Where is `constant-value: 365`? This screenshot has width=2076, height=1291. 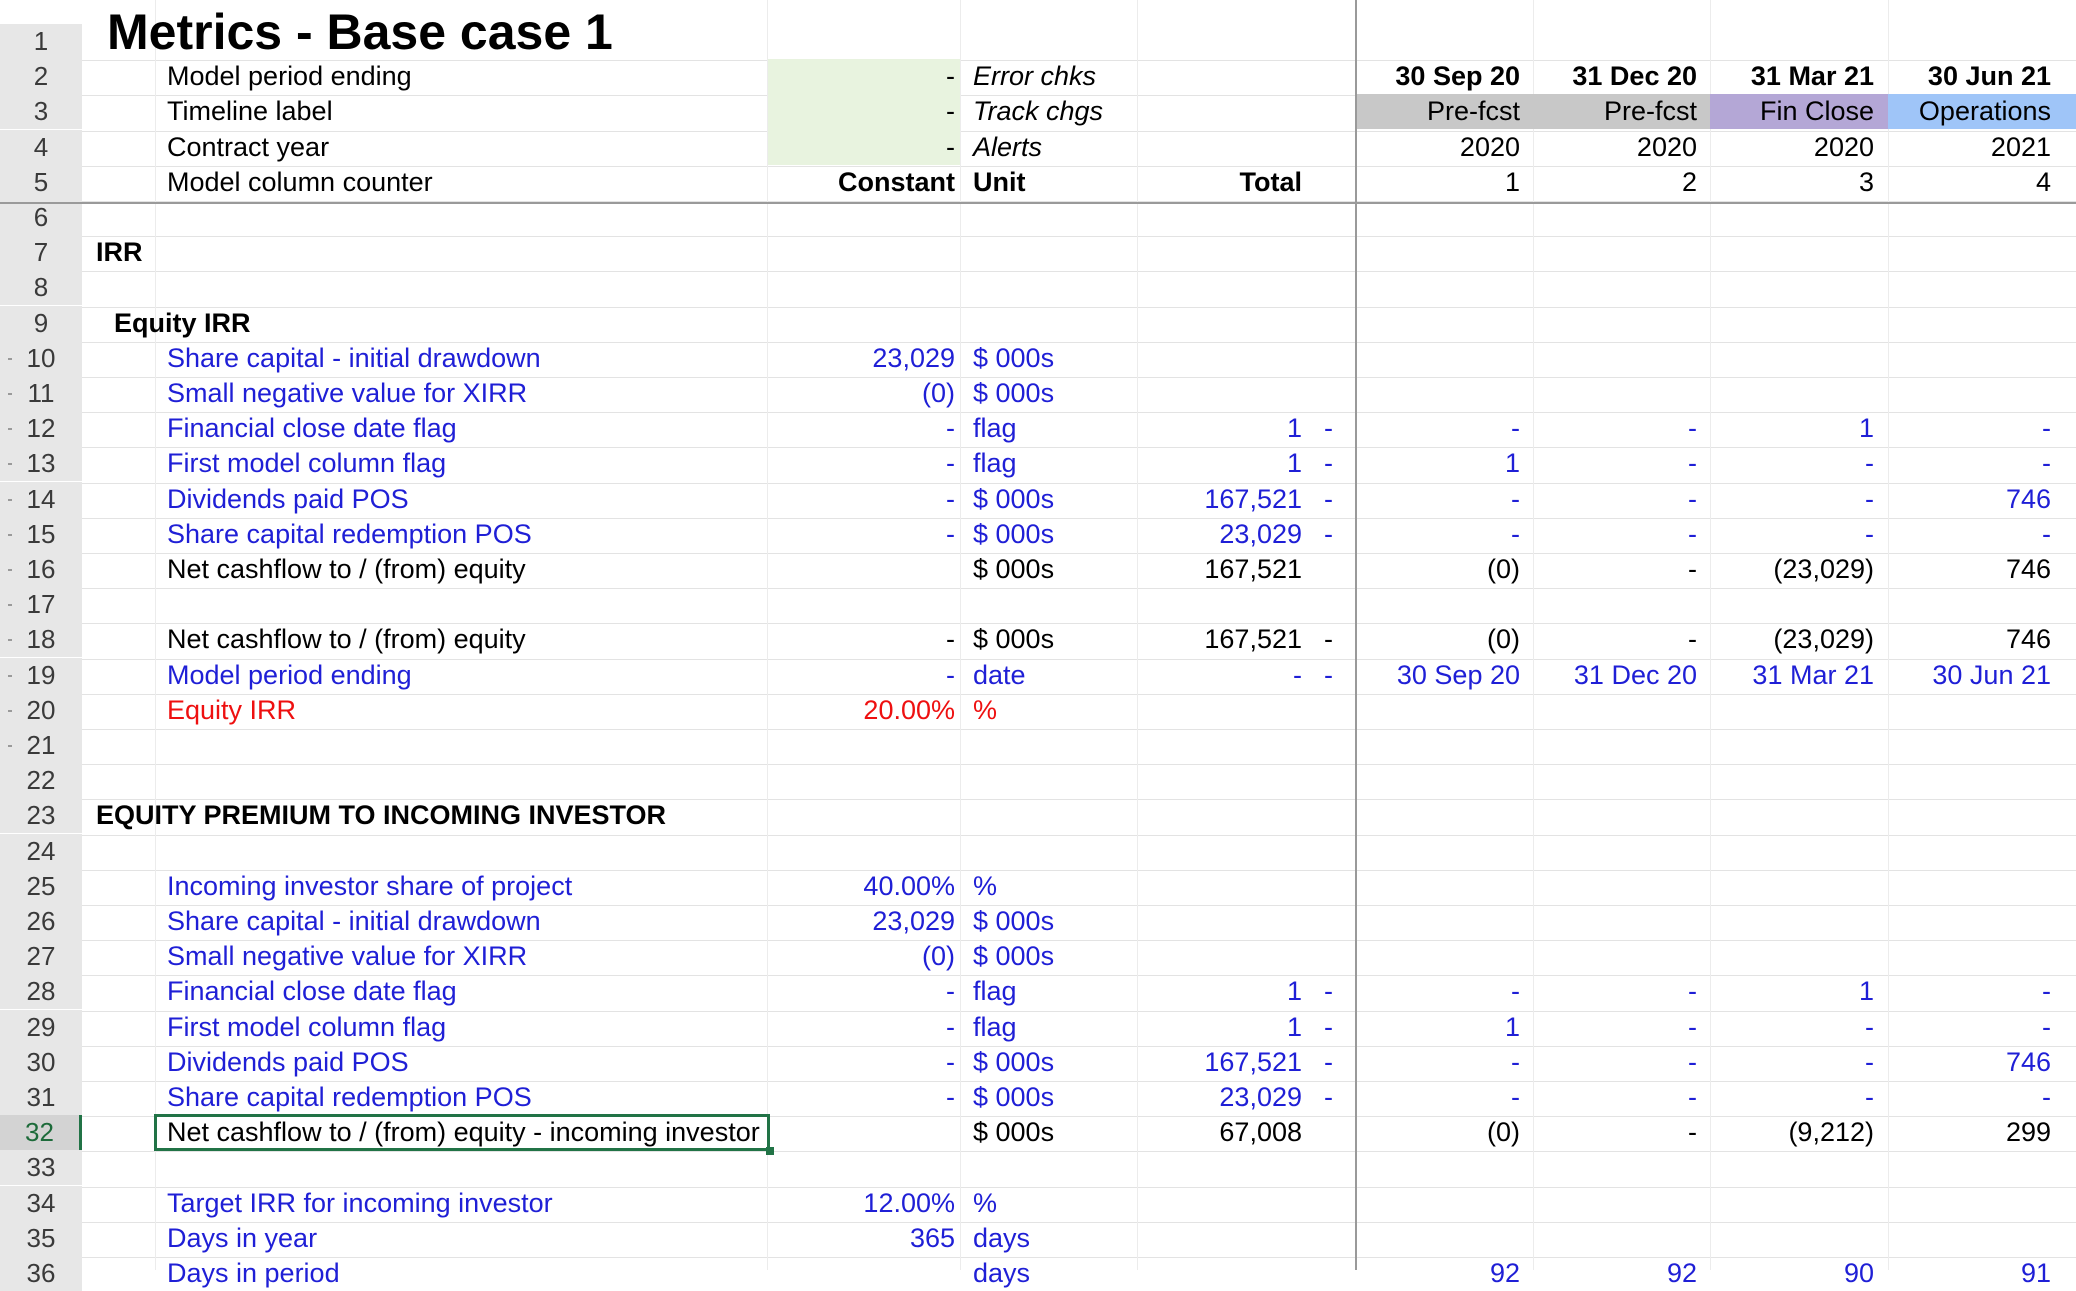
constant-value: 365 is located at coordinates (932, 1238).